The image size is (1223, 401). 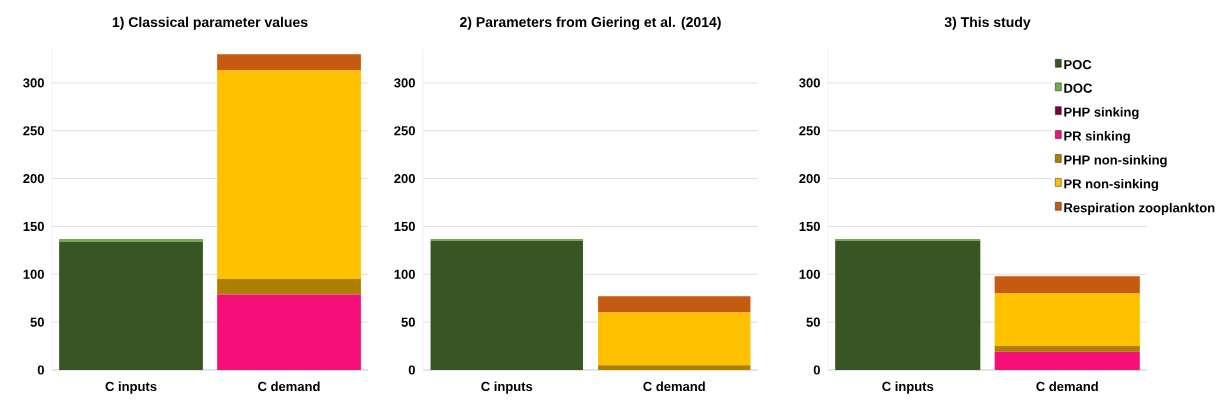 I want to click on legend-label: PR sinking, so click(x=1097, y=137).